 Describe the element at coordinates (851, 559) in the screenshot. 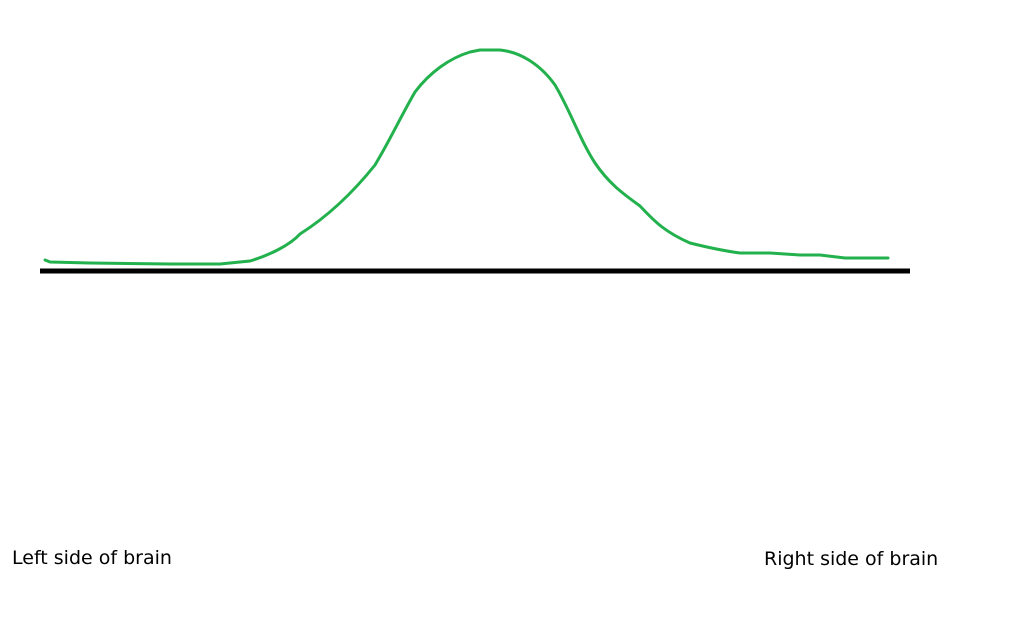

I see `right-side-label: Right side of brain` at that location.